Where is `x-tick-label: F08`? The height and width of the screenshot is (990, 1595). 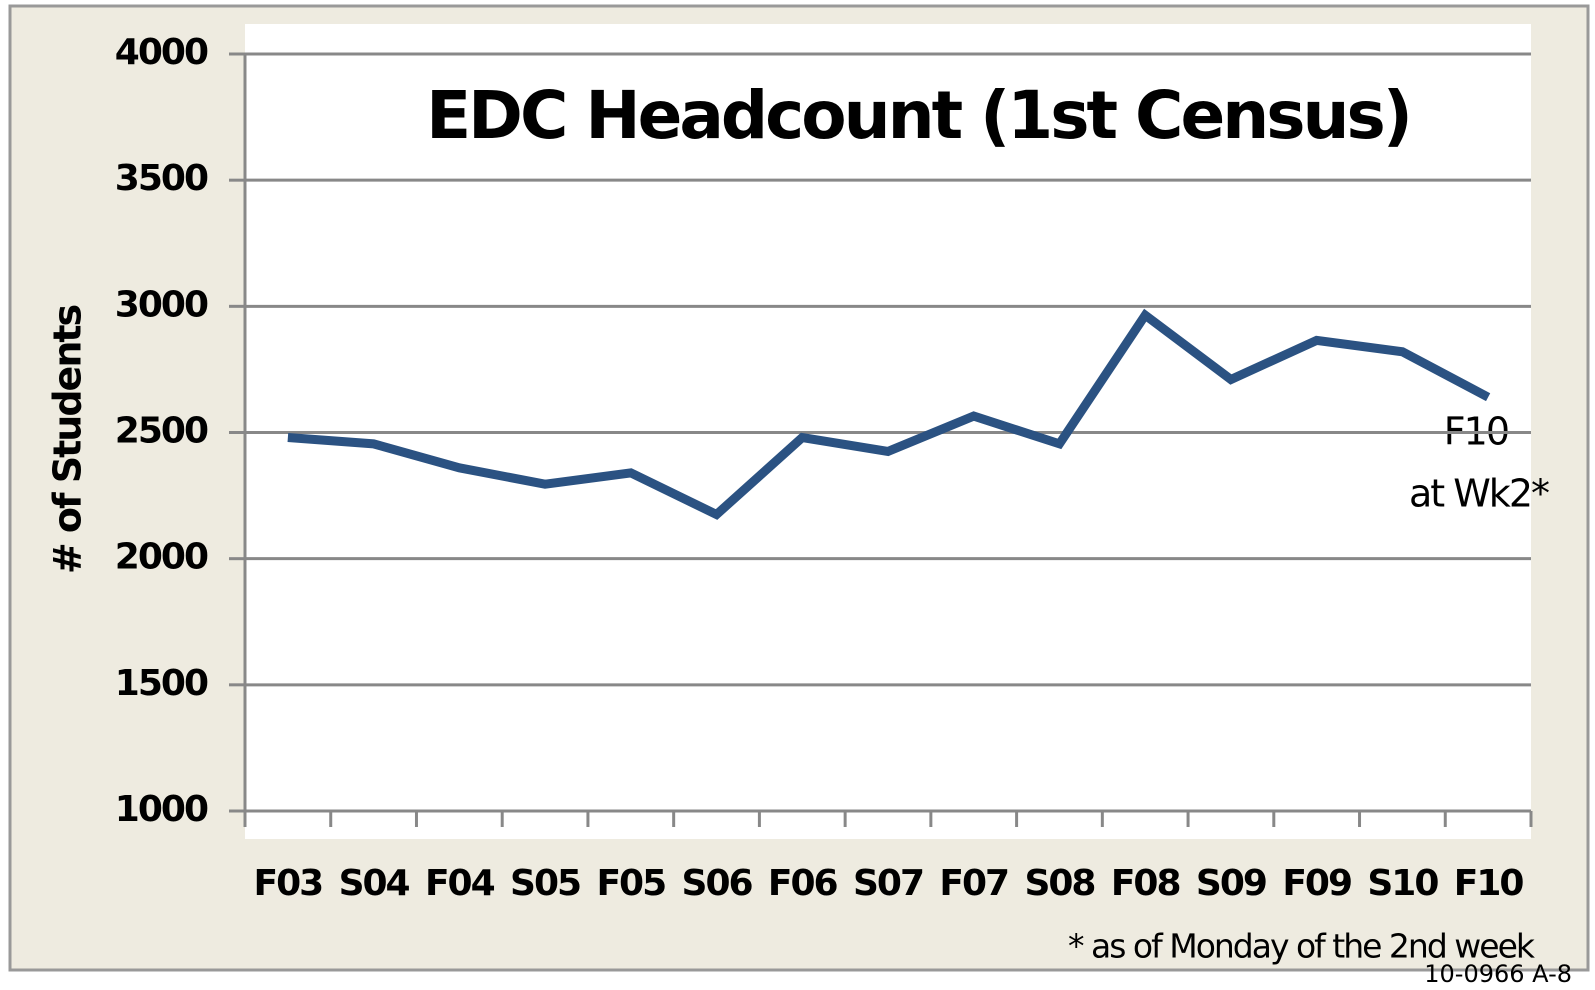
x-tick-label: F08 is located at coordinates (1145, 883).